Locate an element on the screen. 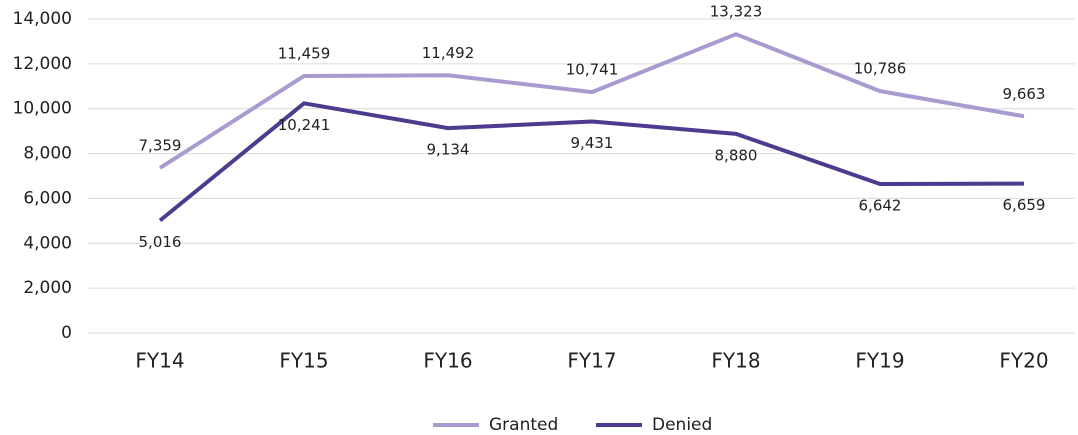 The image size is (1078, 435). y-tick-label: 12,000 is located at coordinates (42, 64).